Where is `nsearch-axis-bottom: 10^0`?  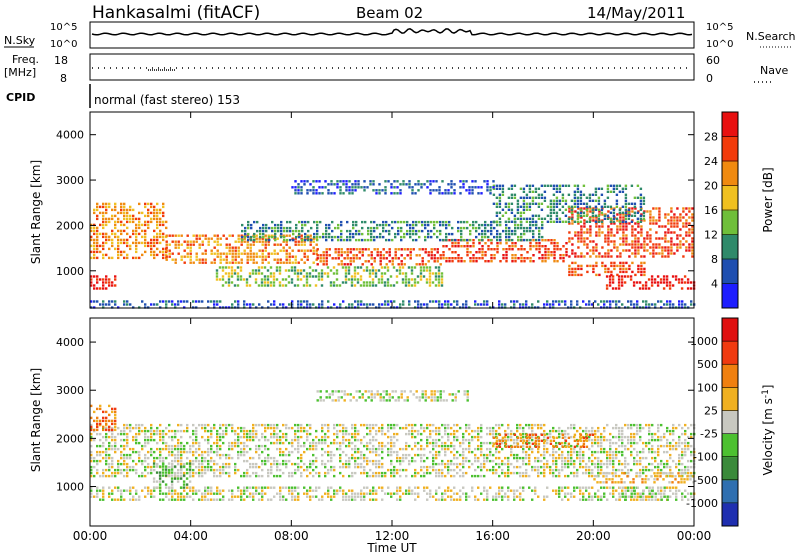
nsearch-axis-bottom: 10^0 is located at coordinates (719, 44).